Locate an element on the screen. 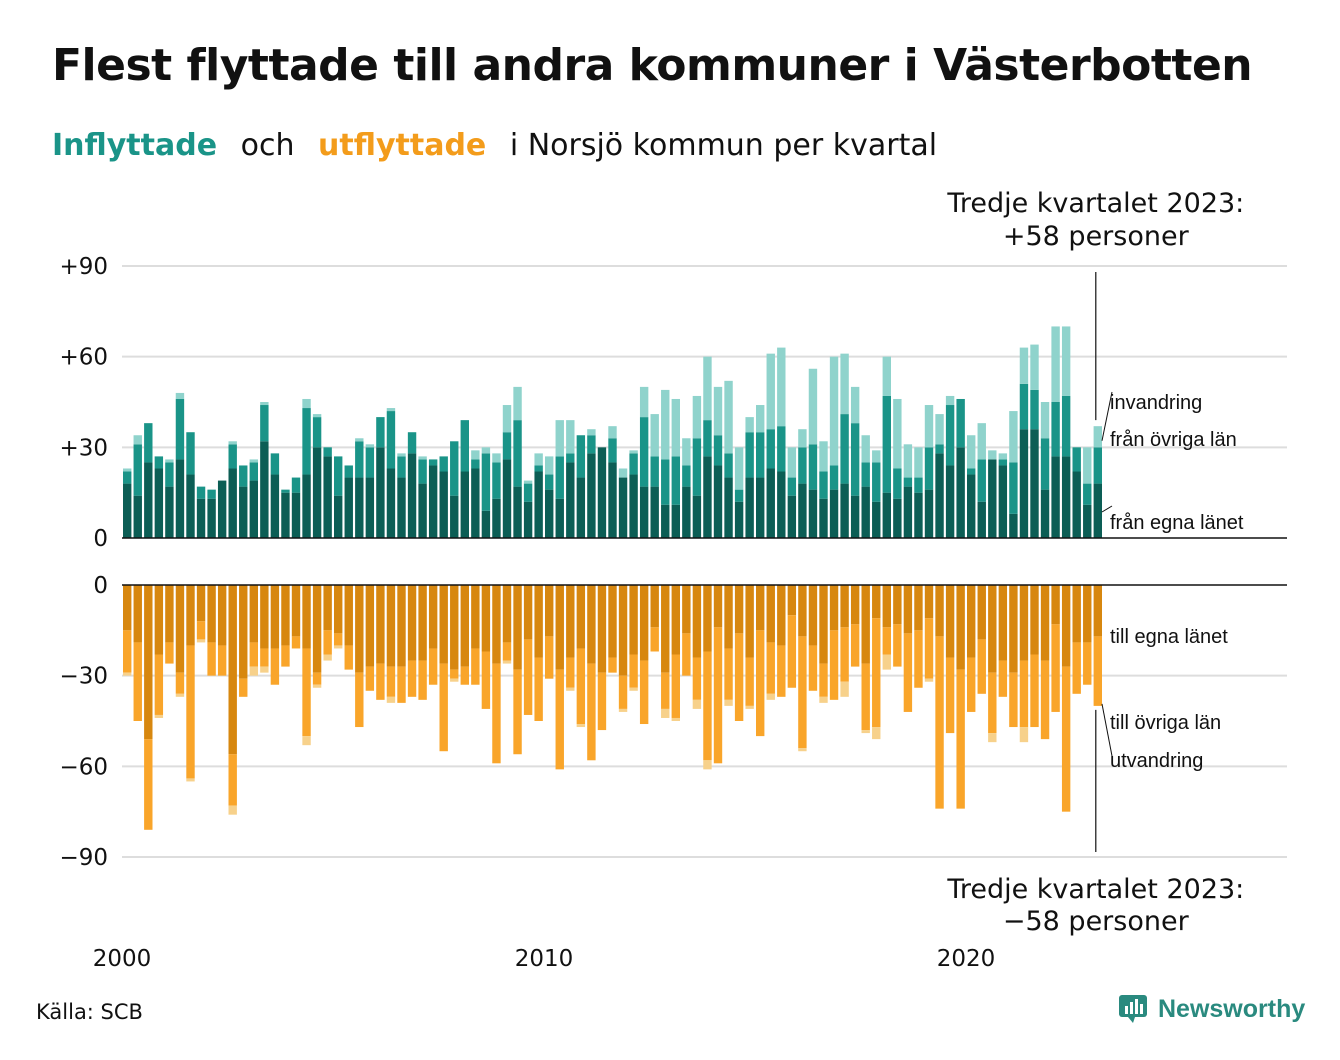 The height and width of the screenshot is (1060, 1340). legend-tick-egna is located at coordinates (1107, 509).